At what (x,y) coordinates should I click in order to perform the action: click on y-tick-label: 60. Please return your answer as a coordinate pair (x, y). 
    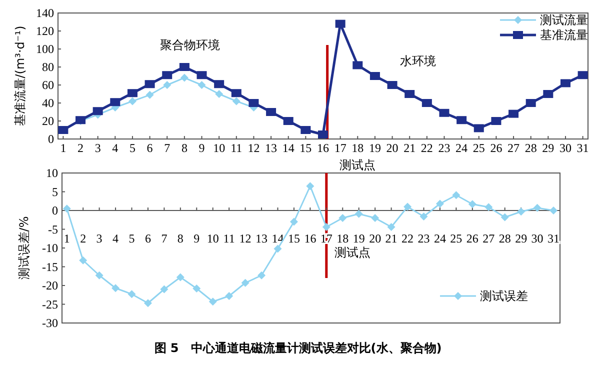
    Looking at the image, I should click on (48, 85).